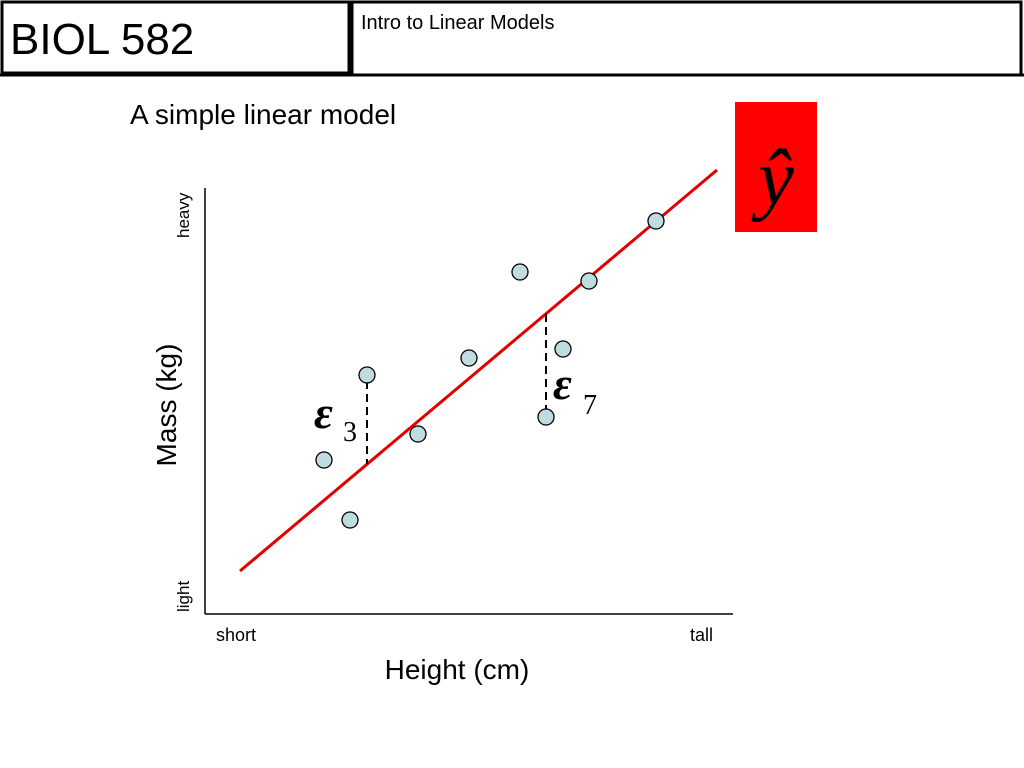 The image size is (1024, 768). What do you see at coordinates (701, 635) in the screenshot?
I see `x-axis-high: tall` at bounding box center [701, 635].